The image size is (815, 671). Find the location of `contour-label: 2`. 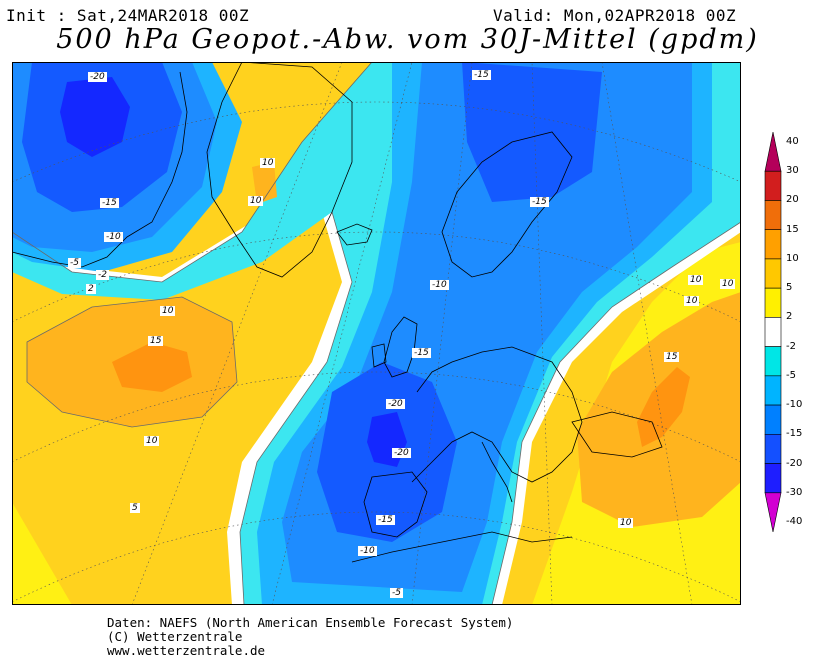

contour-label: 2 is located at coordinates (91, 289).